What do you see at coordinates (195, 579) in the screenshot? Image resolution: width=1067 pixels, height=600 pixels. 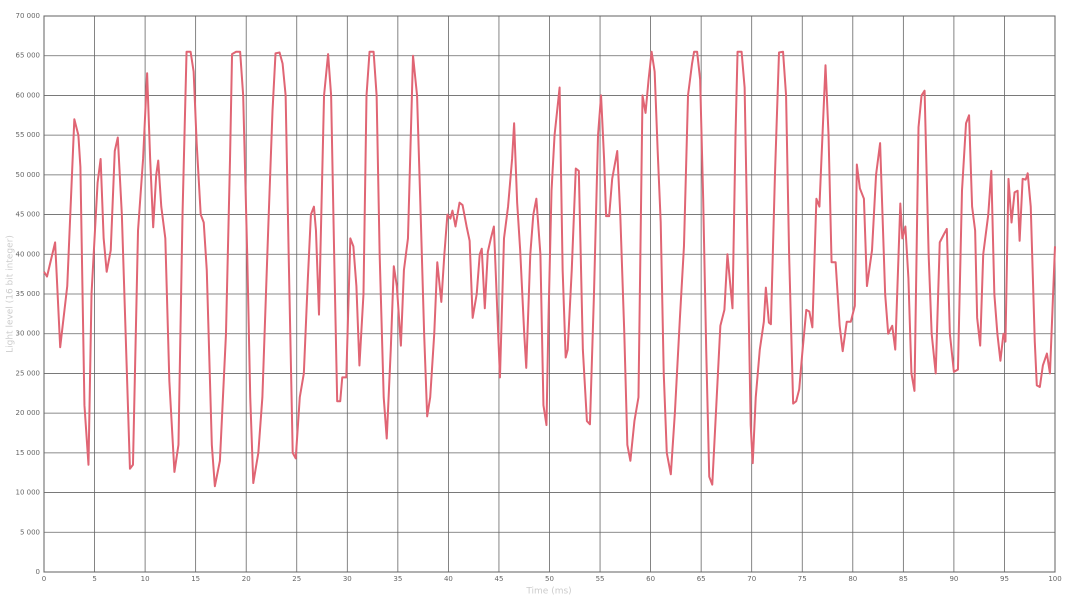 I see `x-tick-label: 15` at bounding box center [195, 579].